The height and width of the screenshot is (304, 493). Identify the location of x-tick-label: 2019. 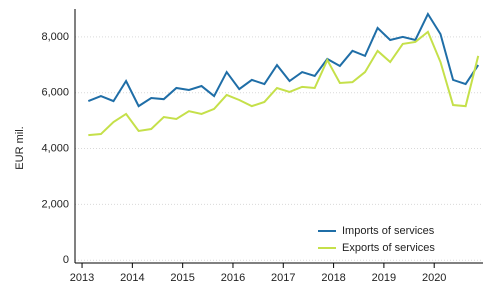
(384, 278).